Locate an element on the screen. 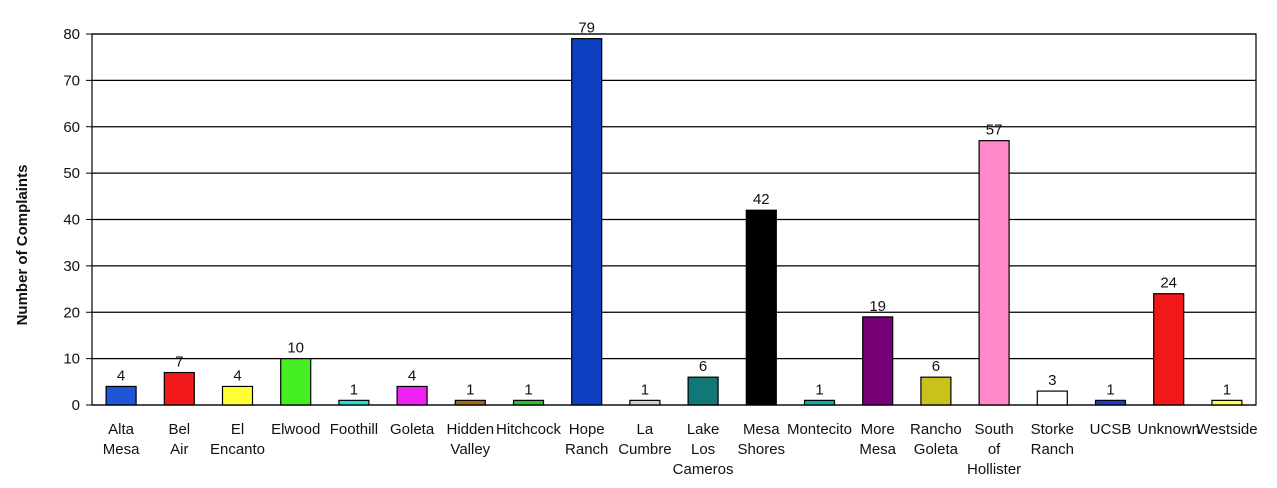 The width and height of the screenshot is (1277, 488). x-tick-label: Unknown is located at coordinates (1168, 429).